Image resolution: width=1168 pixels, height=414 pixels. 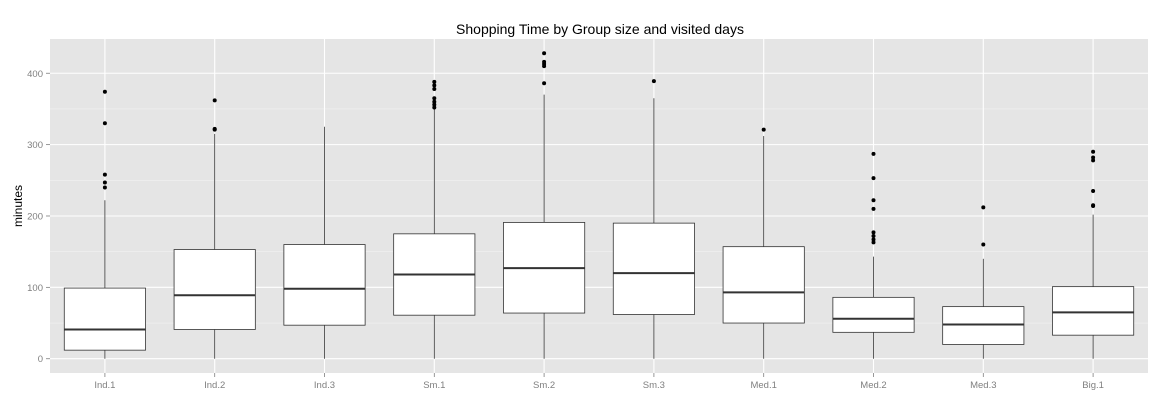 What do you see at coordinates (35, 74) in the screenshot?
I see `y-tick-label: 400` at bounding box center [35, 74].